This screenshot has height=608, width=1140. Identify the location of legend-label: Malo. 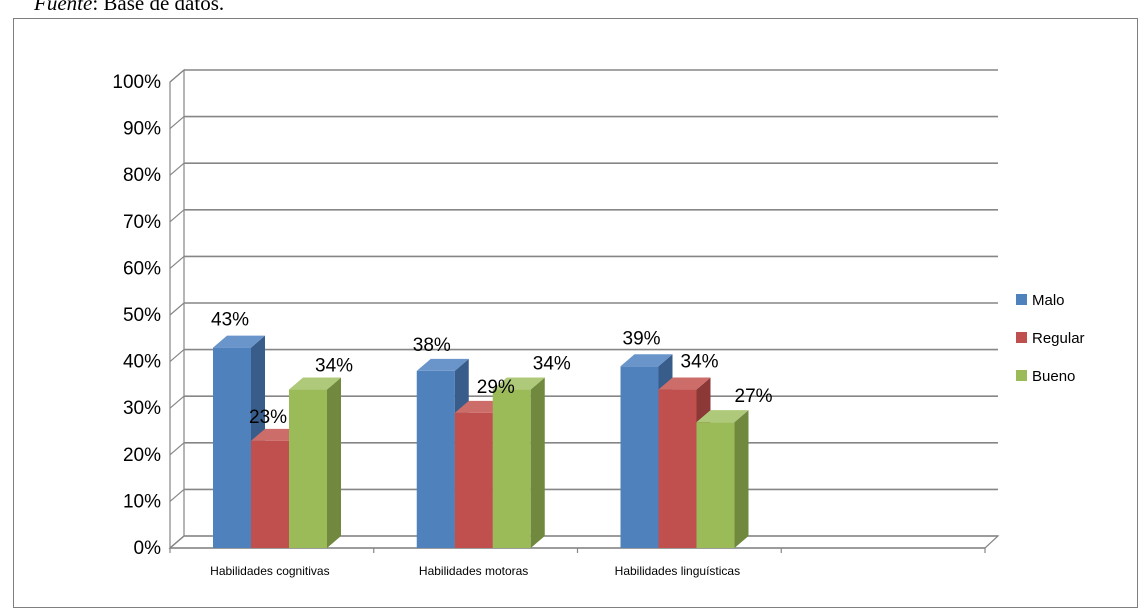
(1048, 300).